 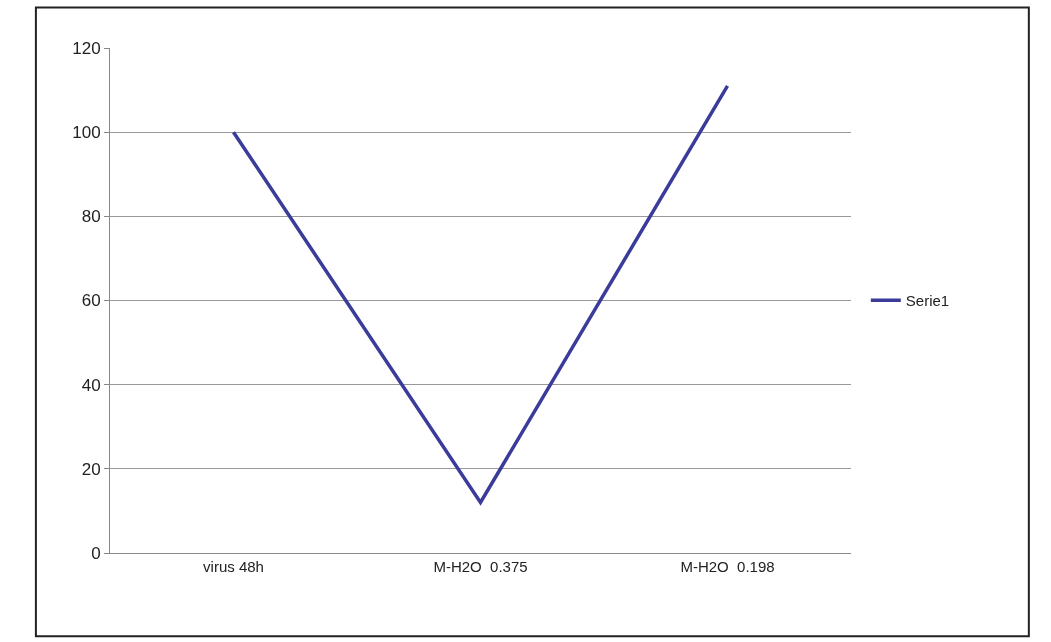 What do you see at coordinates (86, 48) in the screenshot?
I see `y-tick-label: 120` at bounding box center [86, 48].